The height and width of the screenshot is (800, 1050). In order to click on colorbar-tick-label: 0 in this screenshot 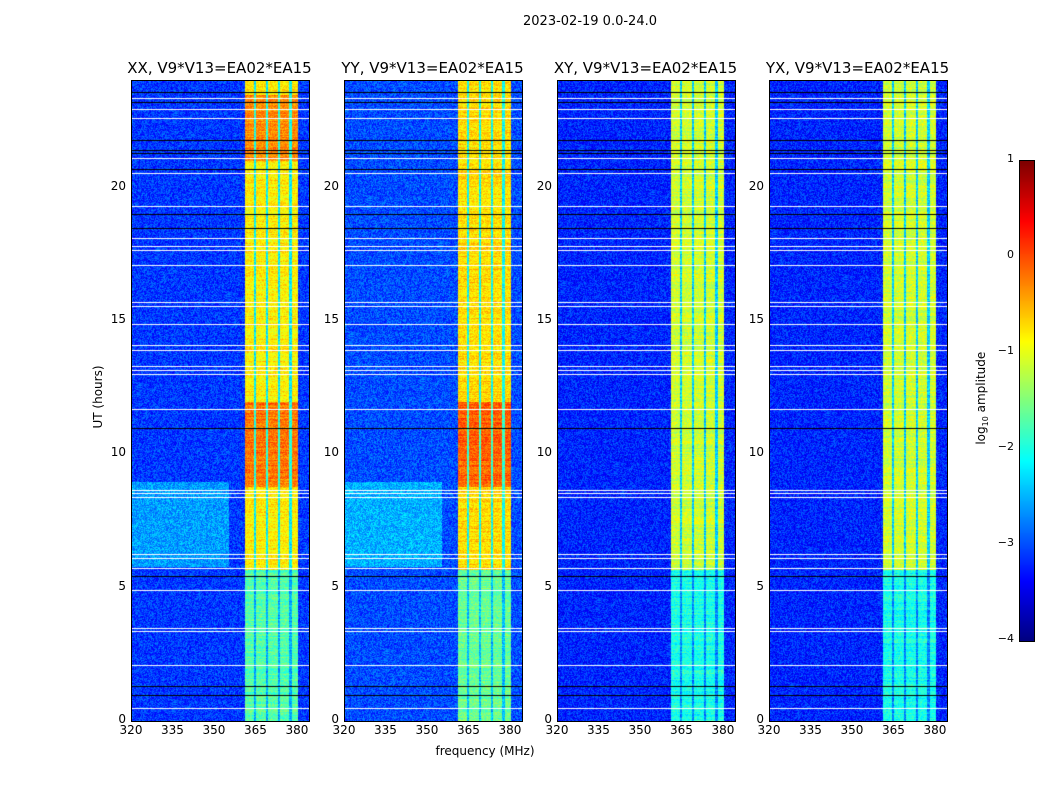, I will do `click(1010, 254)`.